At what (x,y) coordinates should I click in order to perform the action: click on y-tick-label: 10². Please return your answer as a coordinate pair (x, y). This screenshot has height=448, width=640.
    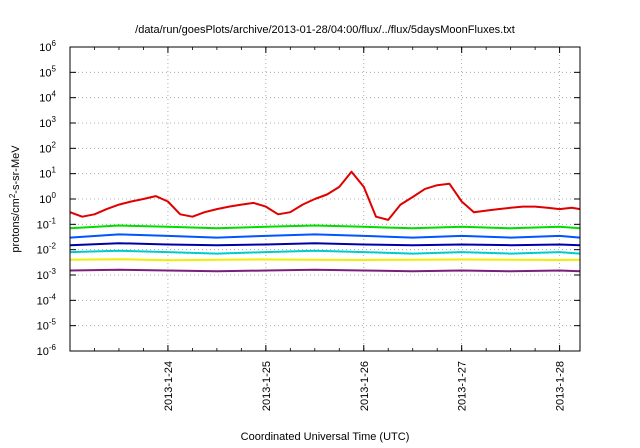
    Looking at the image, I should click on (47, 147).